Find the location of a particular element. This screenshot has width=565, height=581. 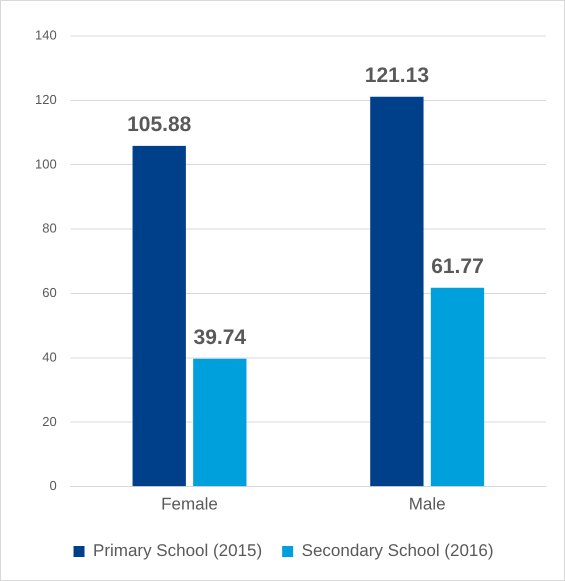

y-tick-label: 60 is located at coordinates (49, 292).